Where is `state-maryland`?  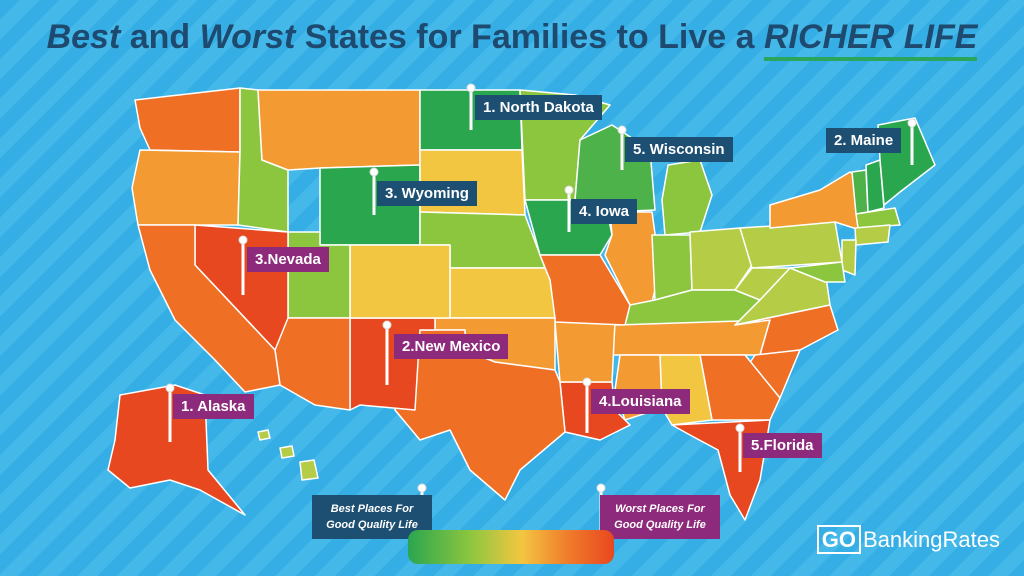
state-maryland is located at coordinates (817, 272).